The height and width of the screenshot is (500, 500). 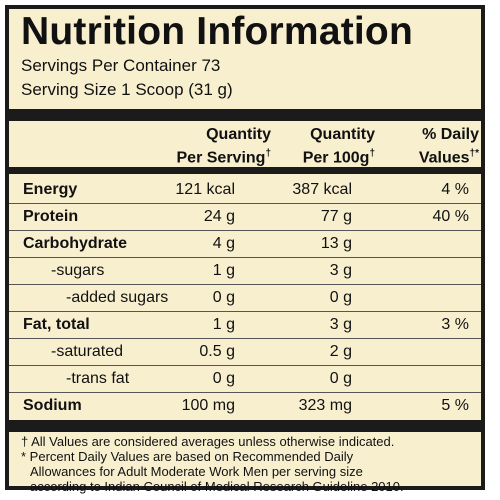 What do you see at coordinates (455, 324) in the screenshot?
I see `daily-value: 3 %` at bounding box center [455, 324].